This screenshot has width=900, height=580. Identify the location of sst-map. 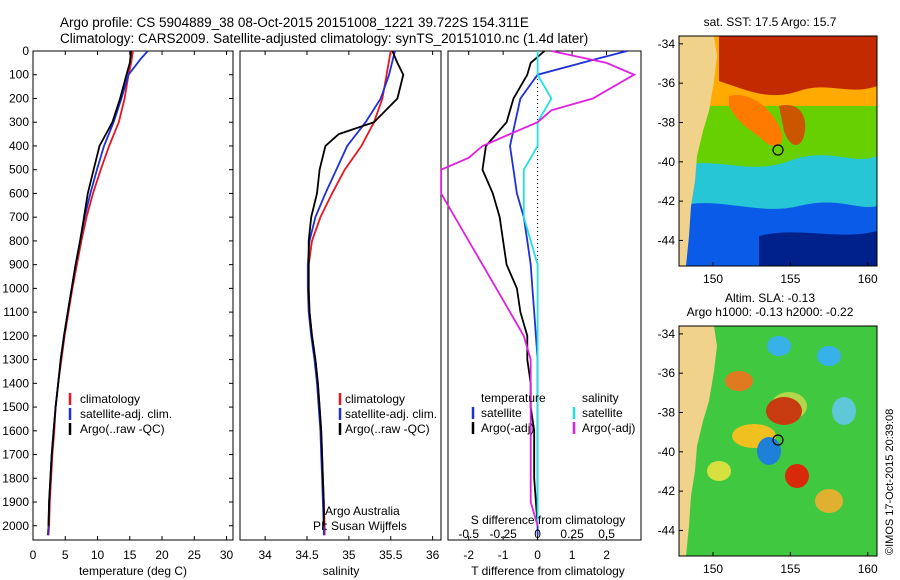
(778, 151).